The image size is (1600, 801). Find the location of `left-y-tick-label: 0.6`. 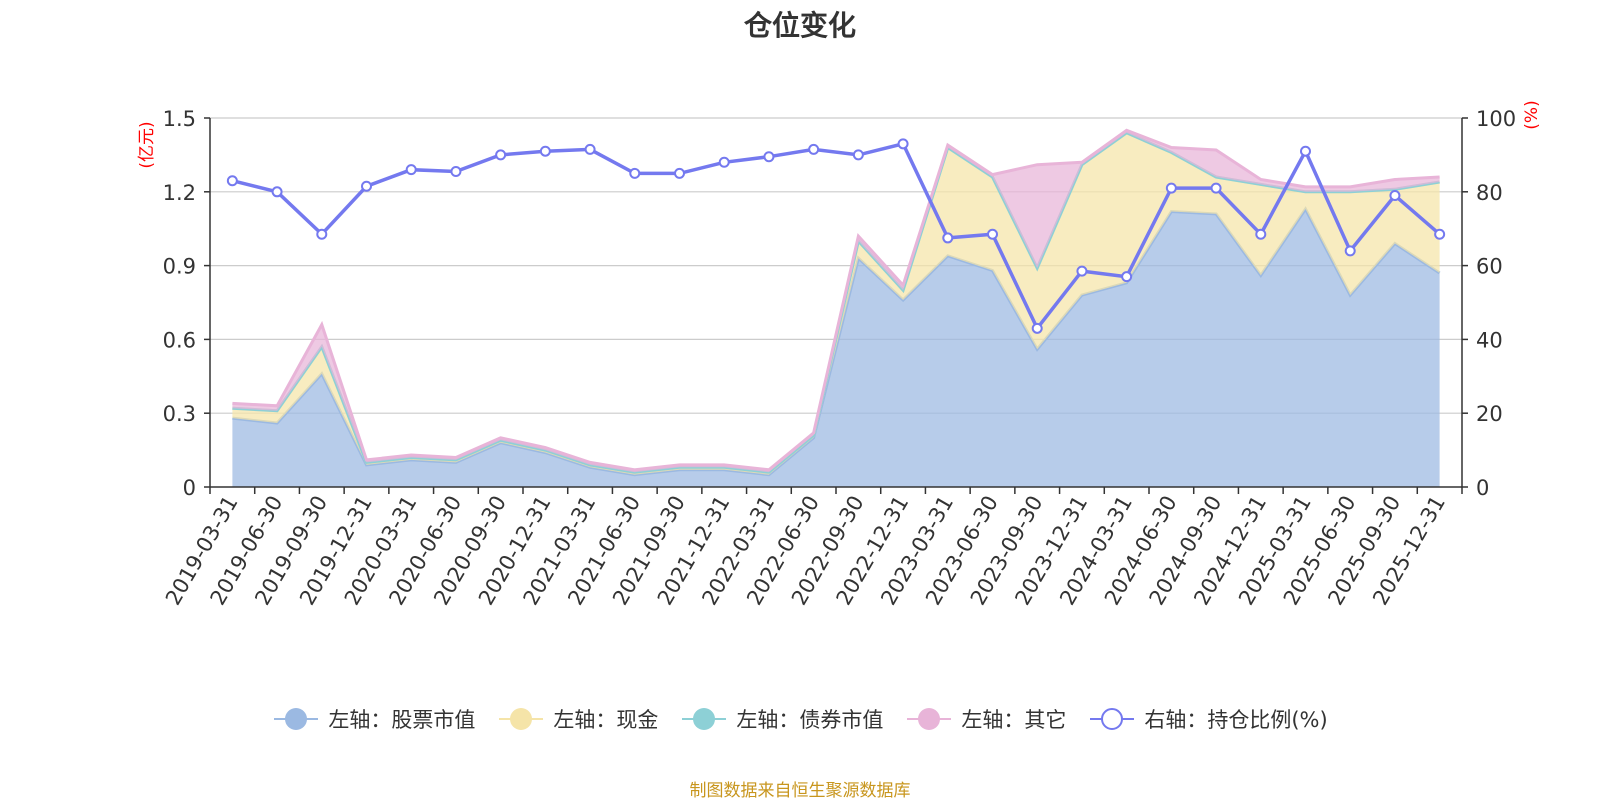

left-y-tick-label: 0.6 is located at coordinates (179, 340).